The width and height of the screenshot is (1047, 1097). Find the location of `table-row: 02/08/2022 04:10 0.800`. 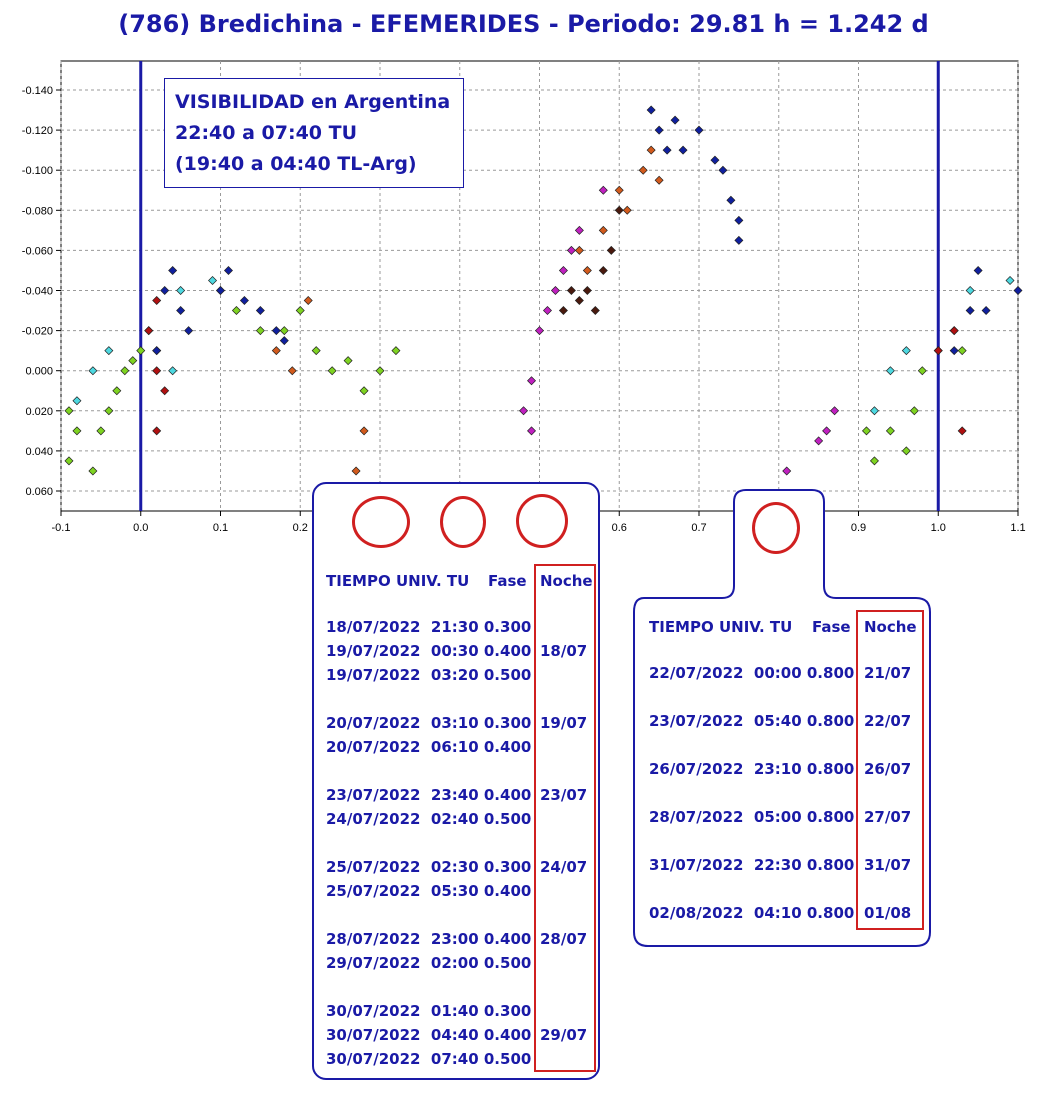

table-row: 02/08/2022 04:10 0.800 is located at coordinates (752, 913).